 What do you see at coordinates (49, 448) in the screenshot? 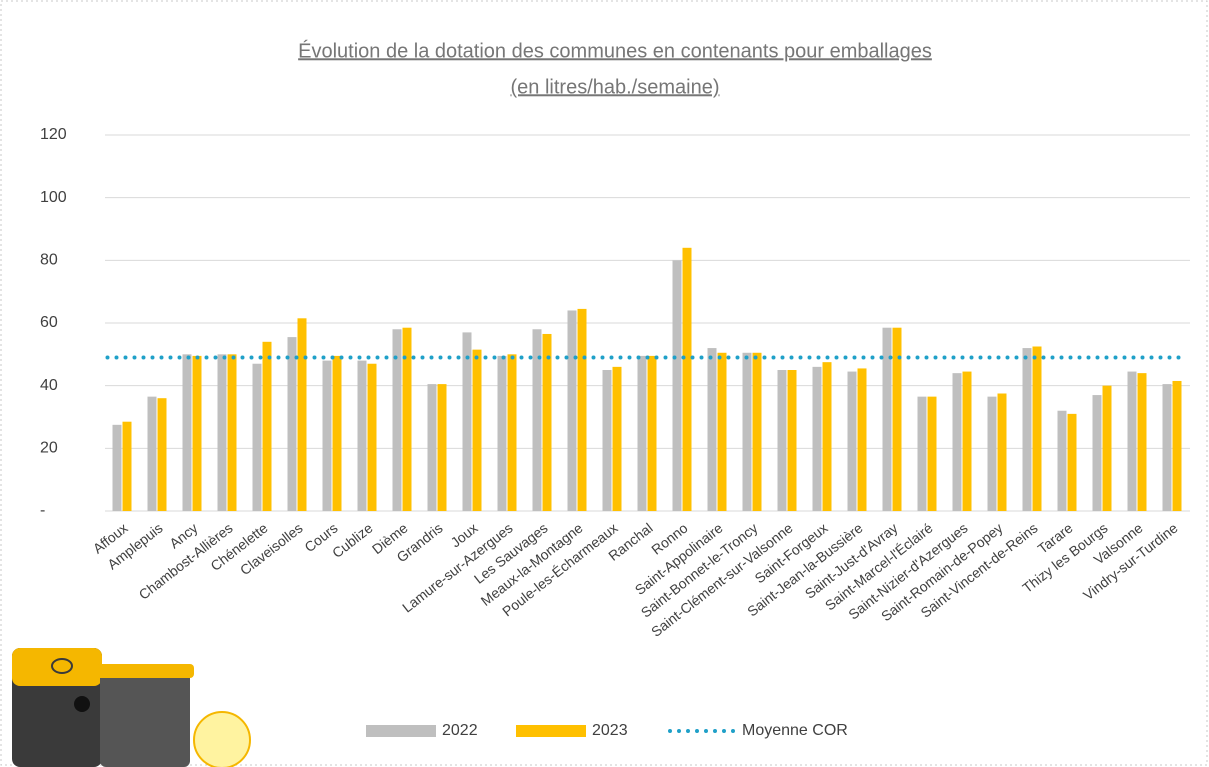
I see `y-tick-label: 20` at bounding box center [49, 448].